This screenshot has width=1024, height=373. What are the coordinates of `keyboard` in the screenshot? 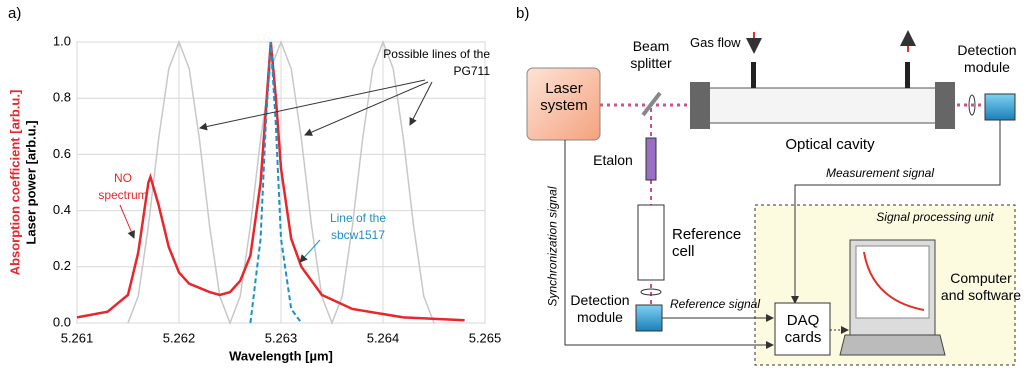 It's located at (892, 345).